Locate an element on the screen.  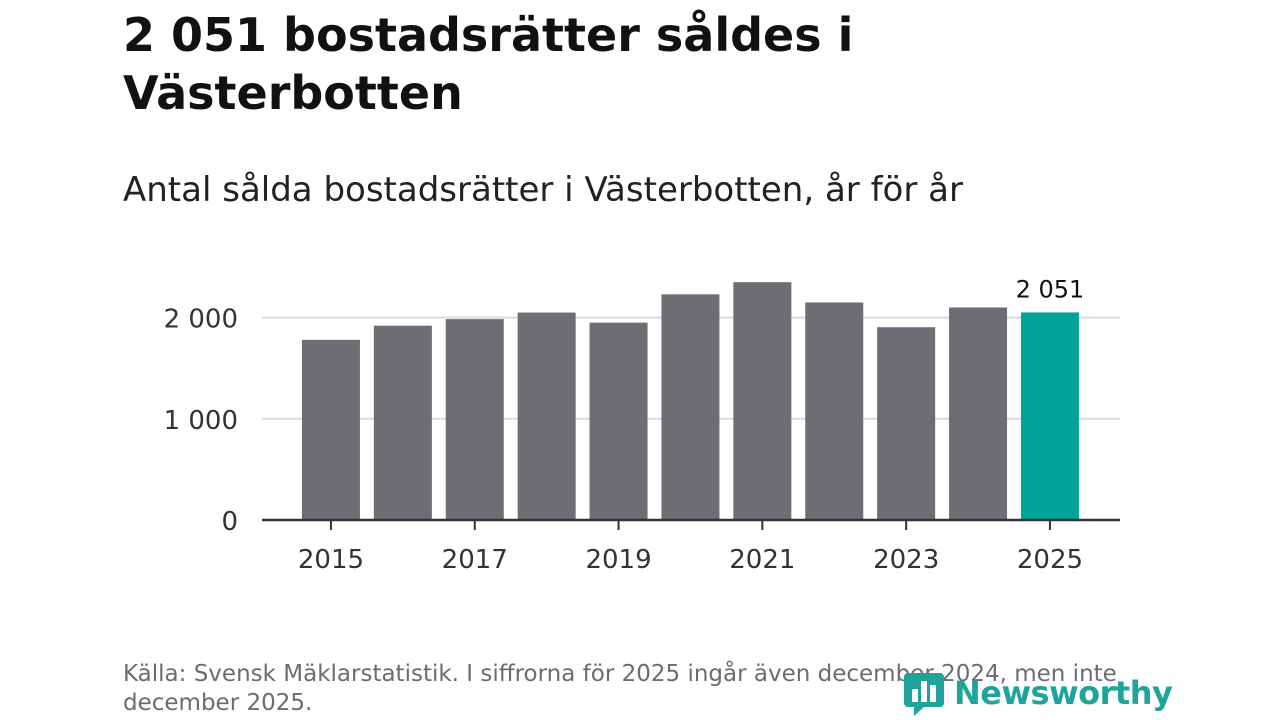
newsworthy-logo: Newsworthy is located at coordinates (1037, 693).